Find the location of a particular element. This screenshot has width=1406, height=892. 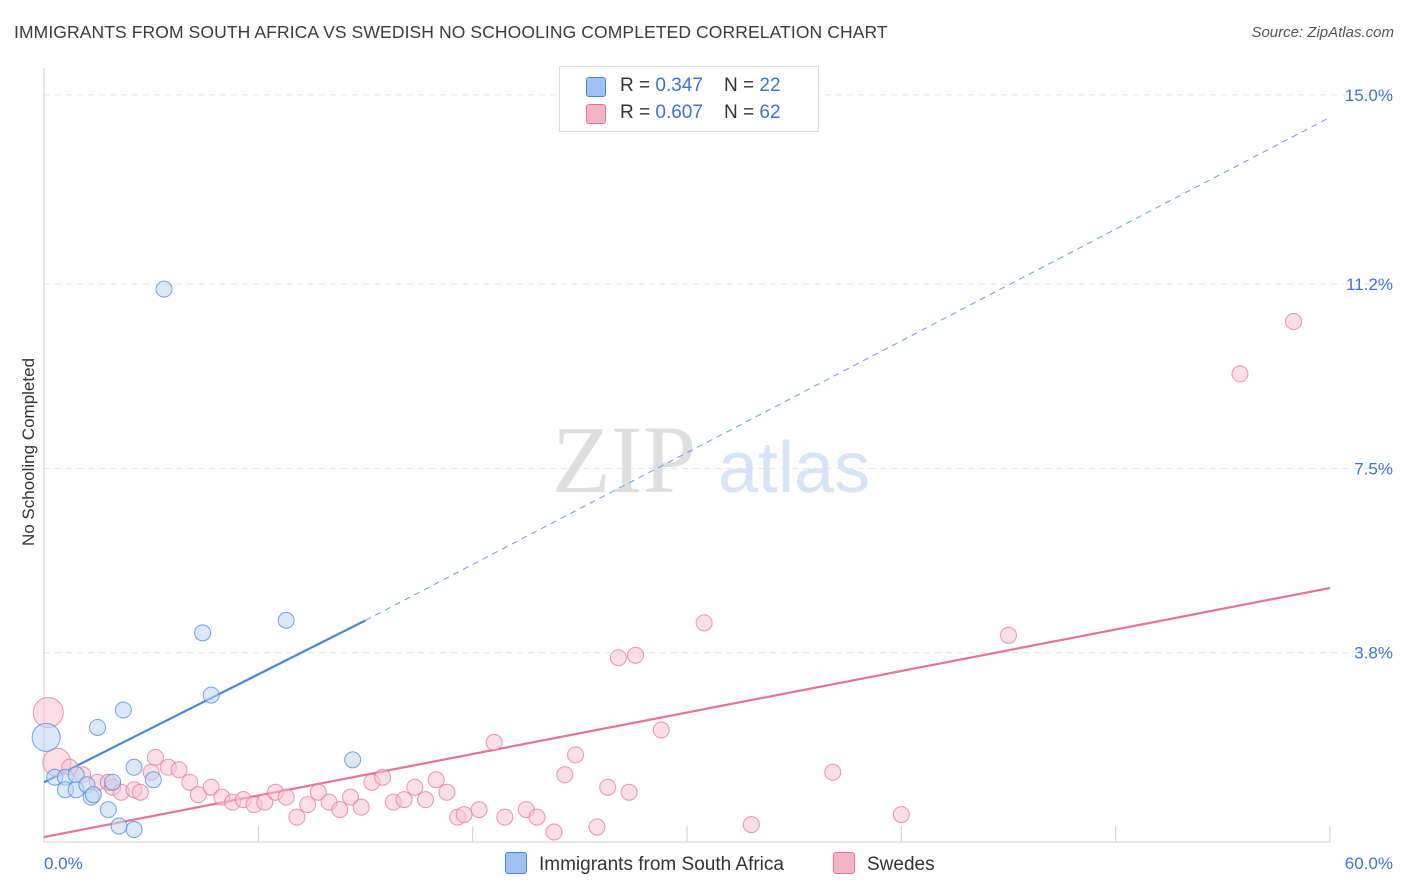

watermark-atlas: atlas is located at coordinates (794, 468).